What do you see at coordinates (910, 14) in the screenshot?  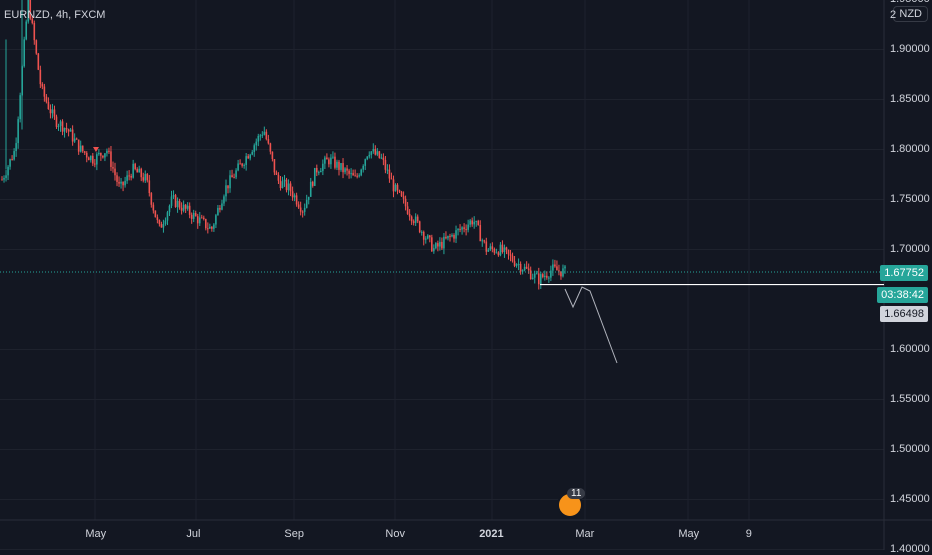 I see `currency-selector-button: NZD` at bounding box center [910, 14].